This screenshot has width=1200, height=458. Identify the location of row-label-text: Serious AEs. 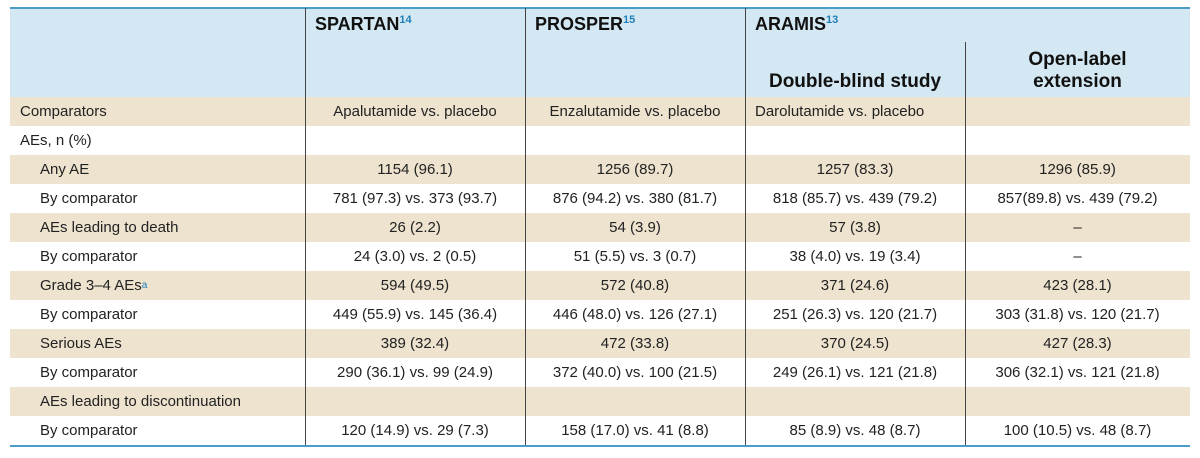
(81, 343).